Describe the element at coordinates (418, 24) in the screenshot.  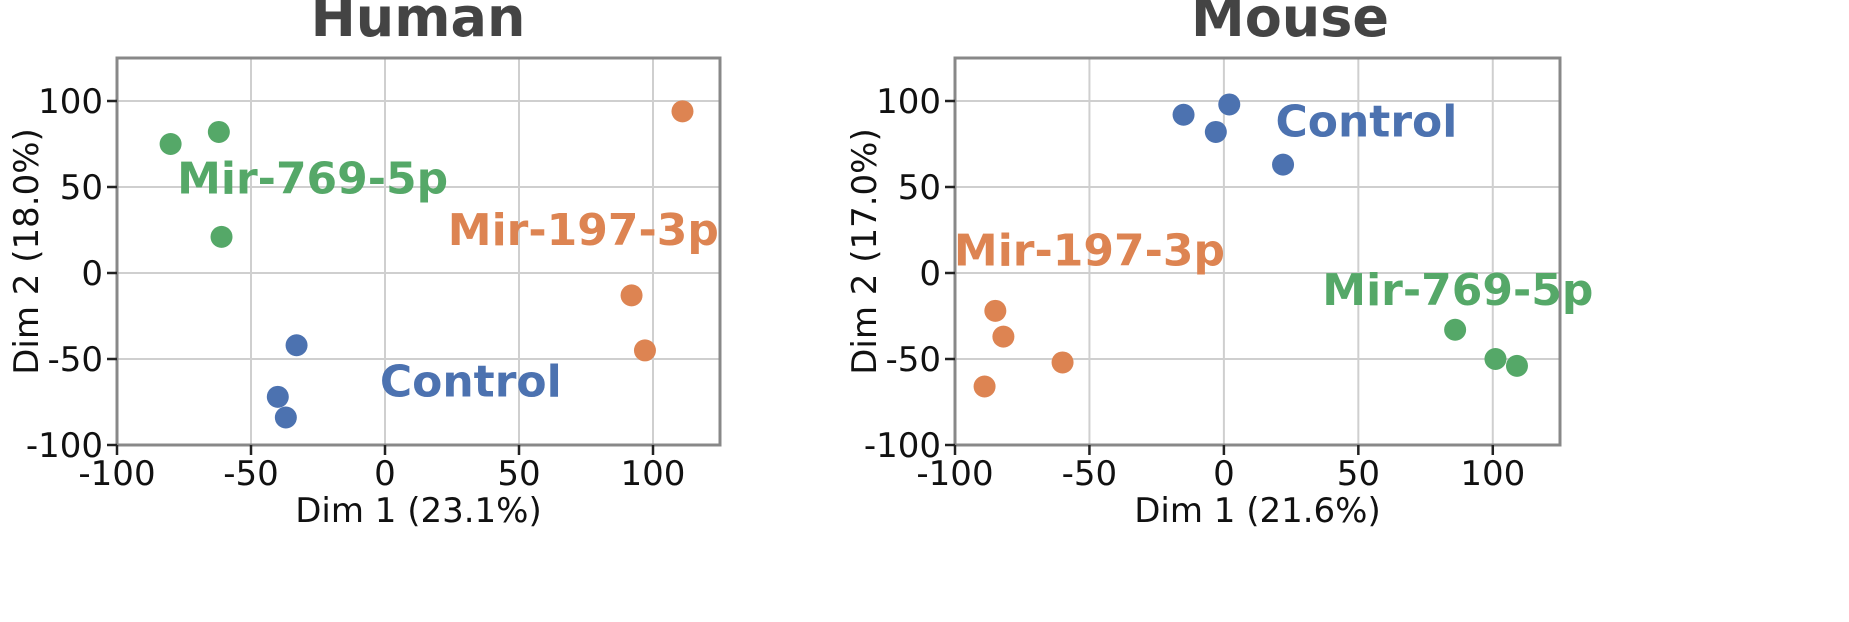
I see `chart-title: Human` at that location.